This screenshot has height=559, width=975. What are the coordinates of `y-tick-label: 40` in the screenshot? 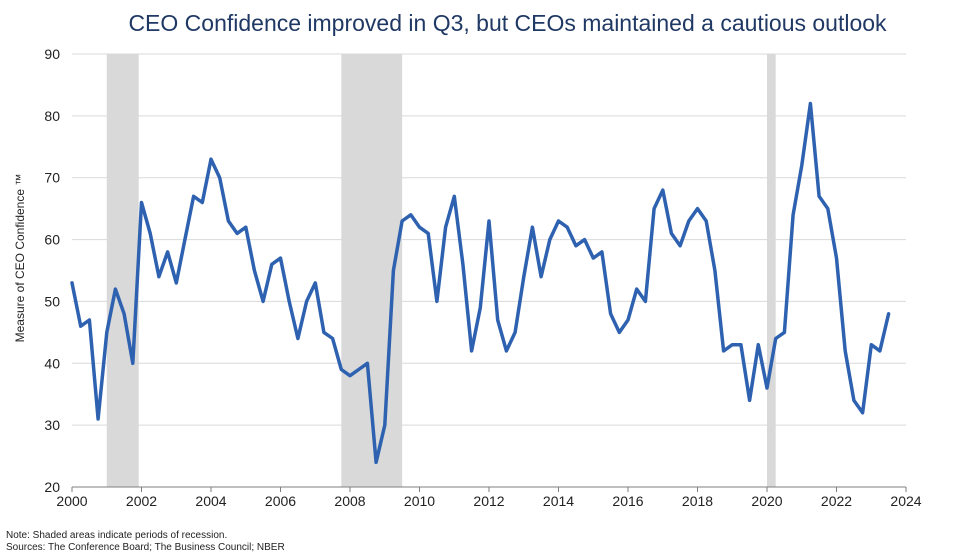 It's located at (52, 363).